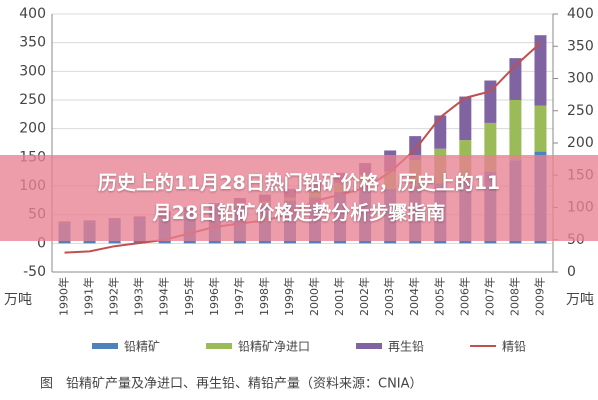 The height and width of the screenshot is (400, 598). Describe the element at coordinates (489, 296) in the screenshot. I see `x-tick-label: 2007年` at that location.